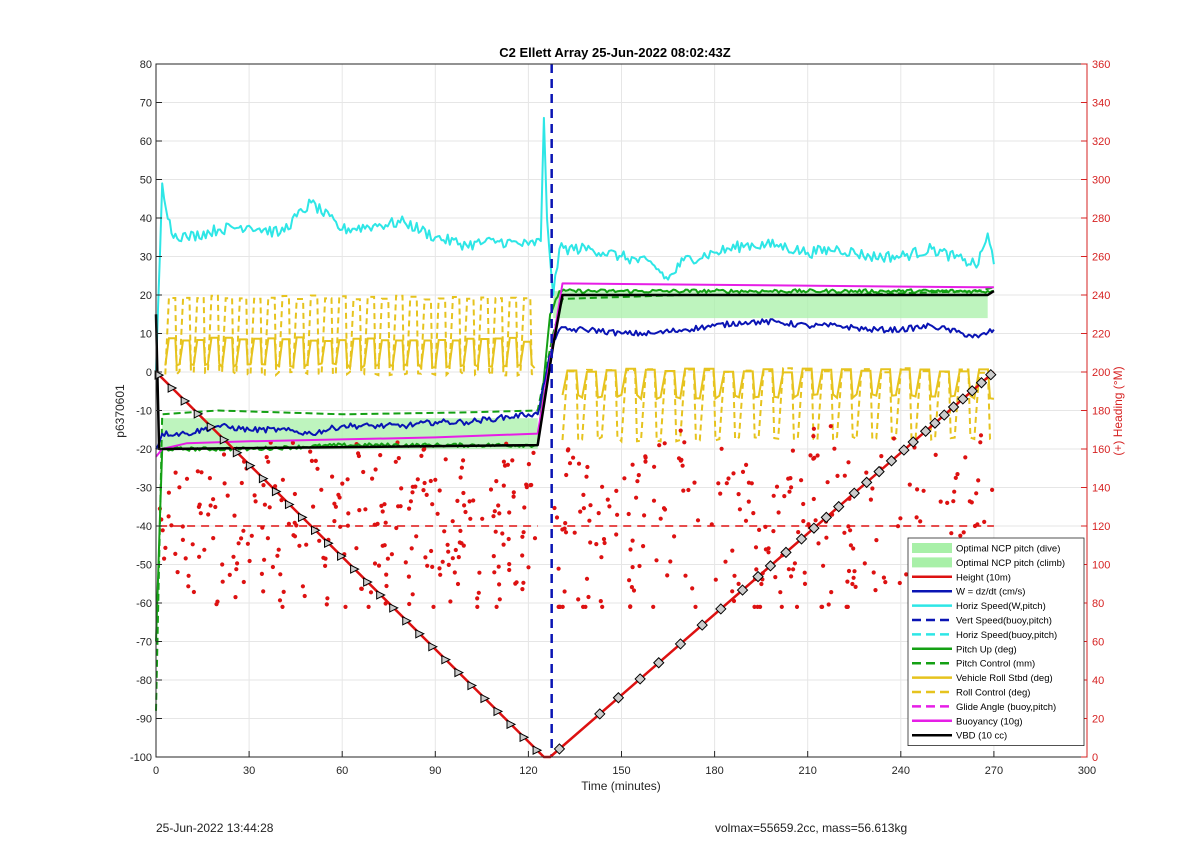  I want to click on roll-control-climb-line, so click(778, 405).